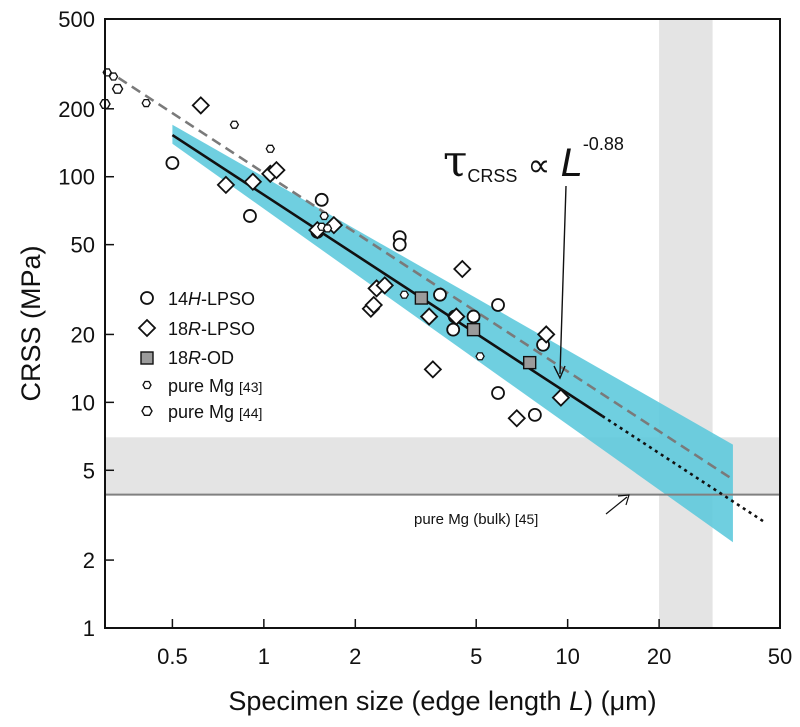 The height and width of the screenshot is (727, 800). What do you see at coordinates (178, 299) in the screenshot?
I see `legend-label-part: 14` at bounding box center [178, 299].